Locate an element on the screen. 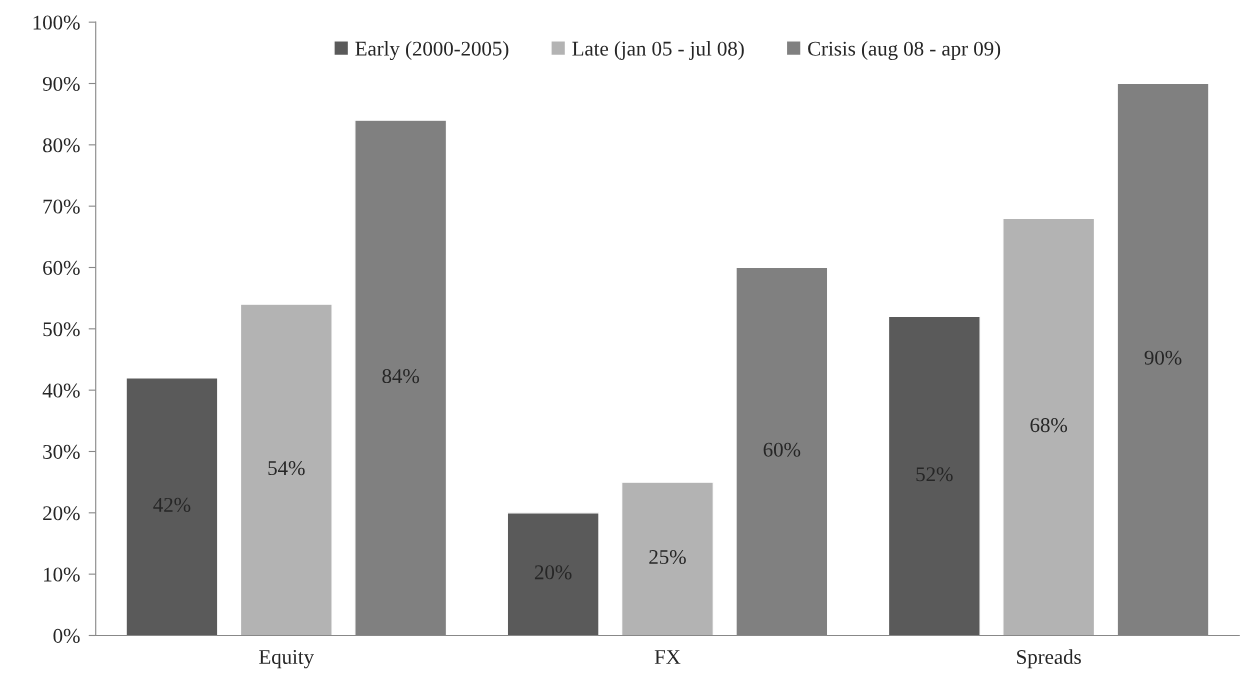 The height and width of the screenshot is (693, 1243). y-tick-label: 70% is located at coordinates (61, 206).